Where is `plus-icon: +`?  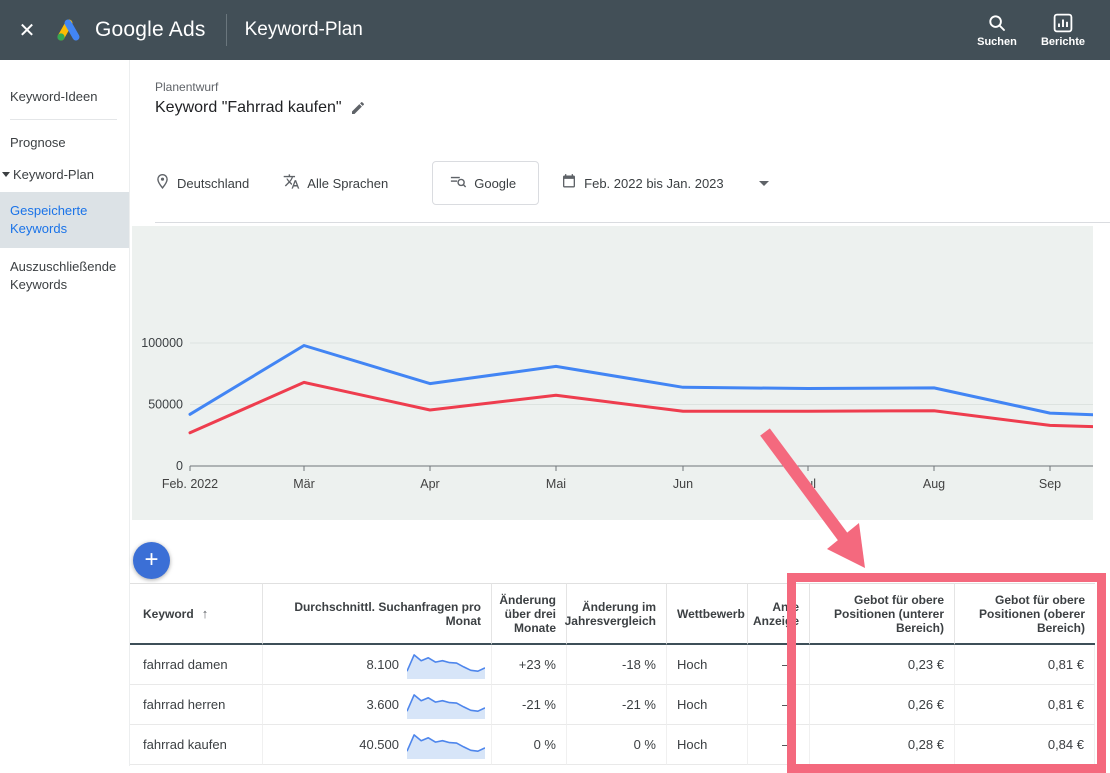
plus-icon: + is located at coordinates (151, 559).